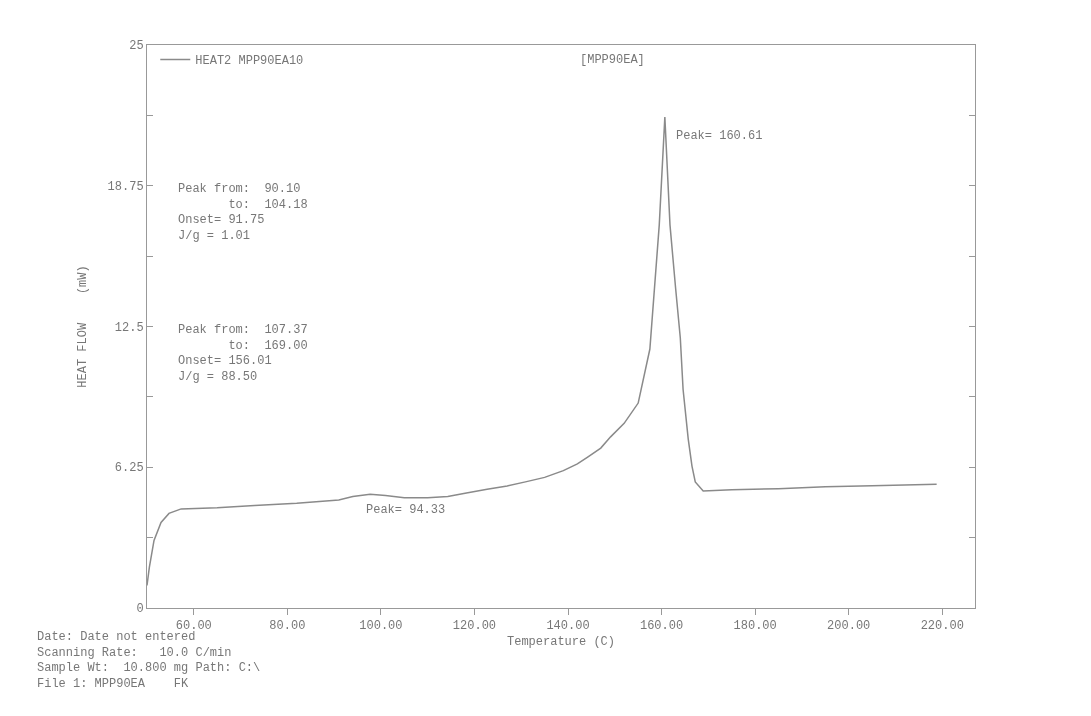 Image resolution: width=1091 pixels, height=716 pixels. I want to click on x-tick-label: 80.00, so click(287, 626).